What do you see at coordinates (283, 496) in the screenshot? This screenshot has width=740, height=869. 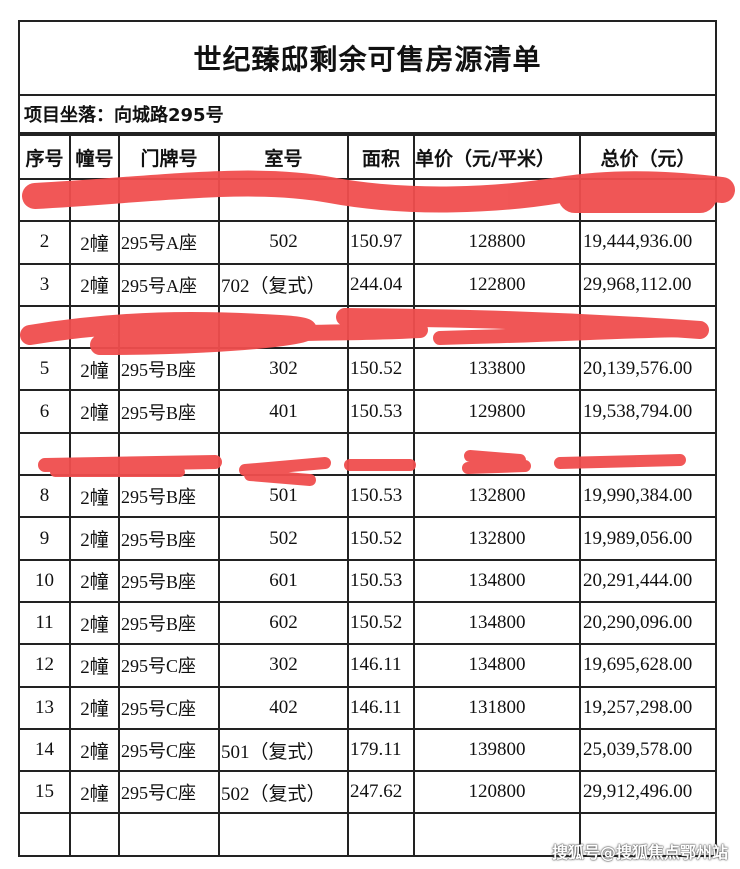 I see `cell-room: 501` at bounding box center [283, 496].